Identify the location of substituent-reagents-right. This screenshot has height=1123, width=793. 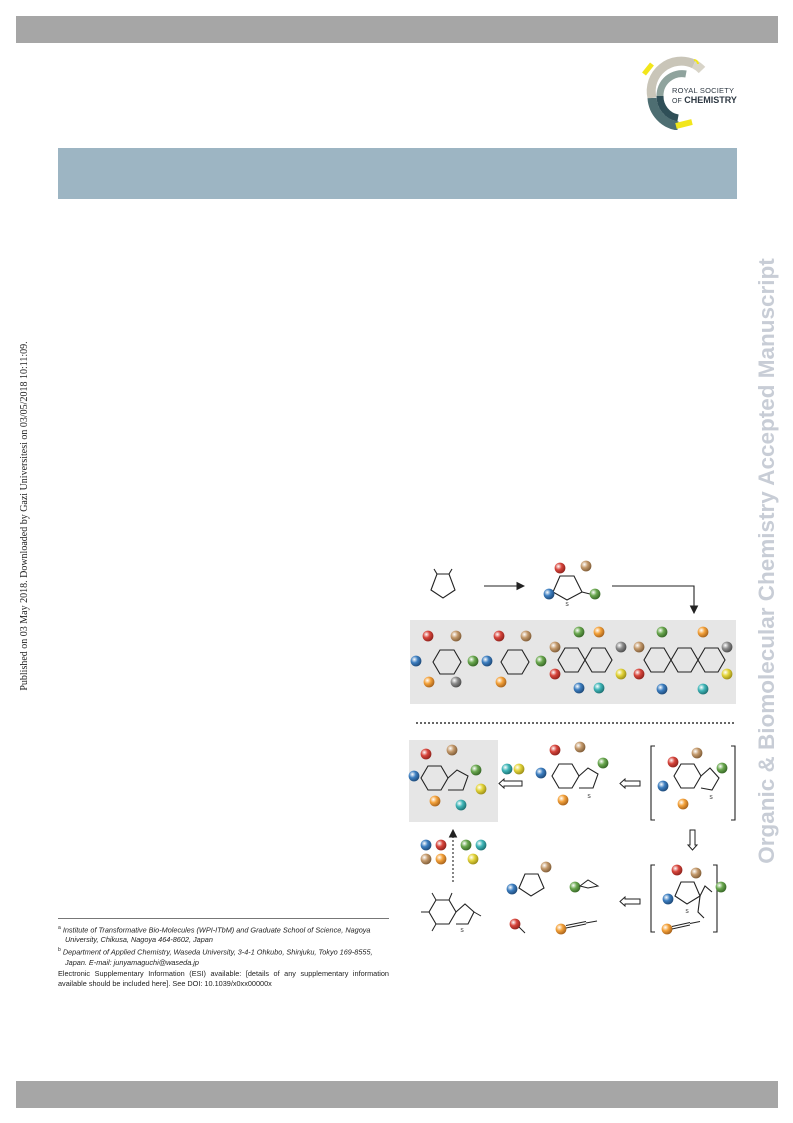
(473, 852).